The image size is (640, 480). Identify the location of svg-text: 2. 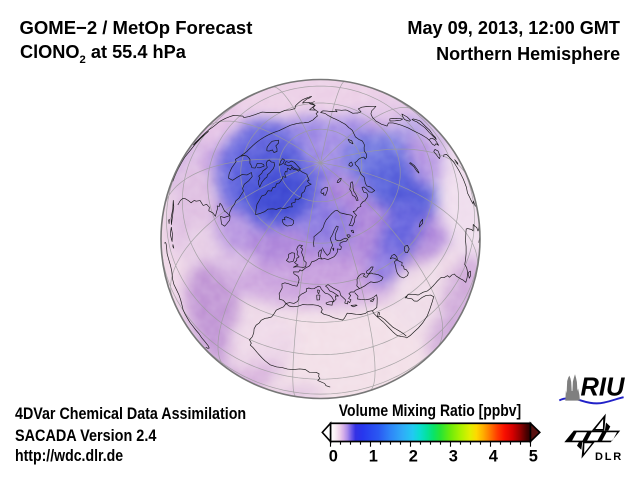
(413, 457).